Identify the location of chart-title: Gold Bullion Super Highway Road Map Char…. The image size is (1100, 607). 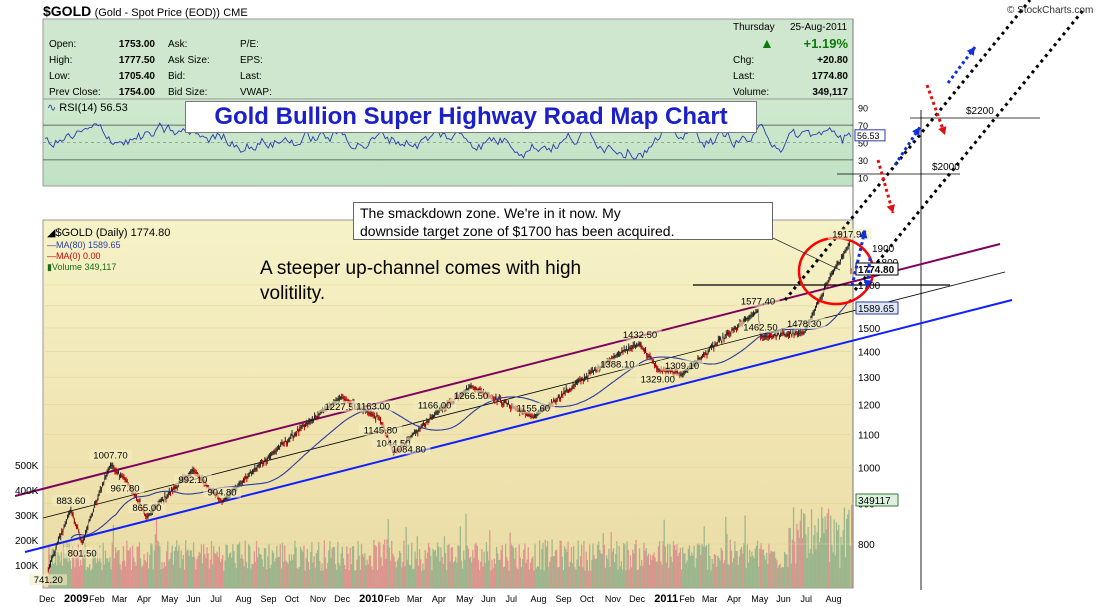
(471, 117).